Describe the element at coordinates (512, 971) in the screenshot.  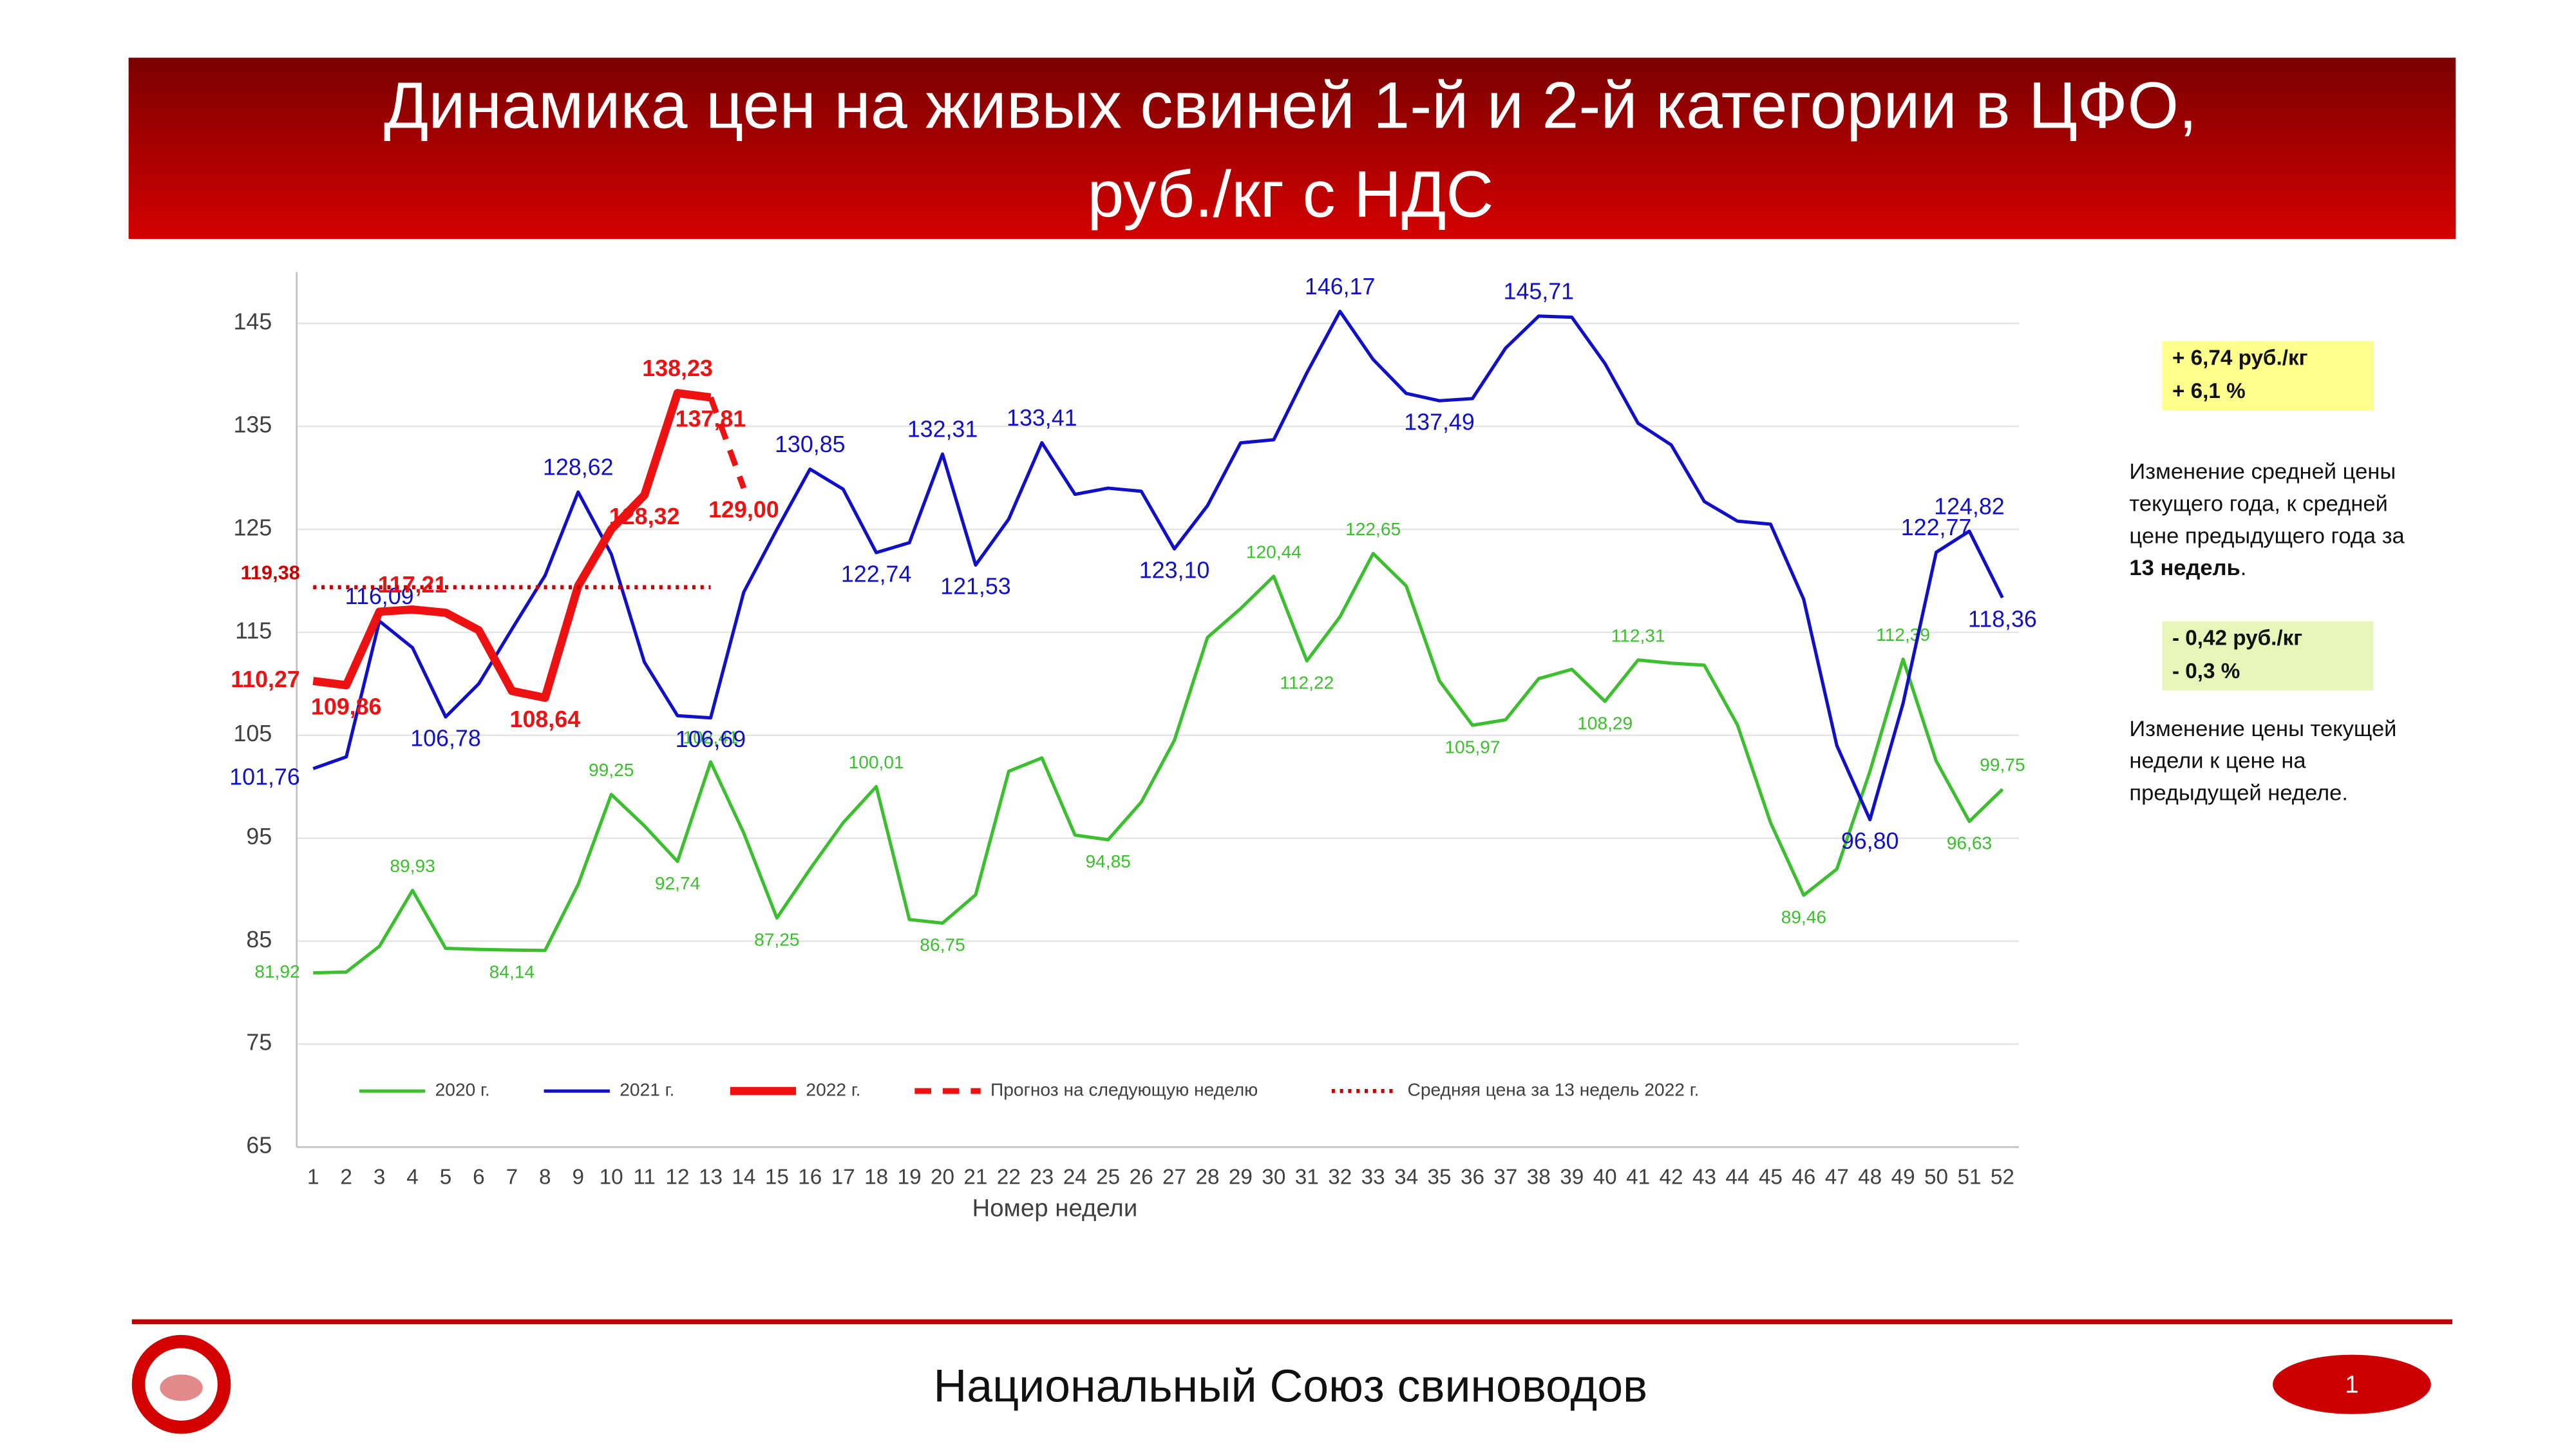
I see `data-label: 84,14` at that location.